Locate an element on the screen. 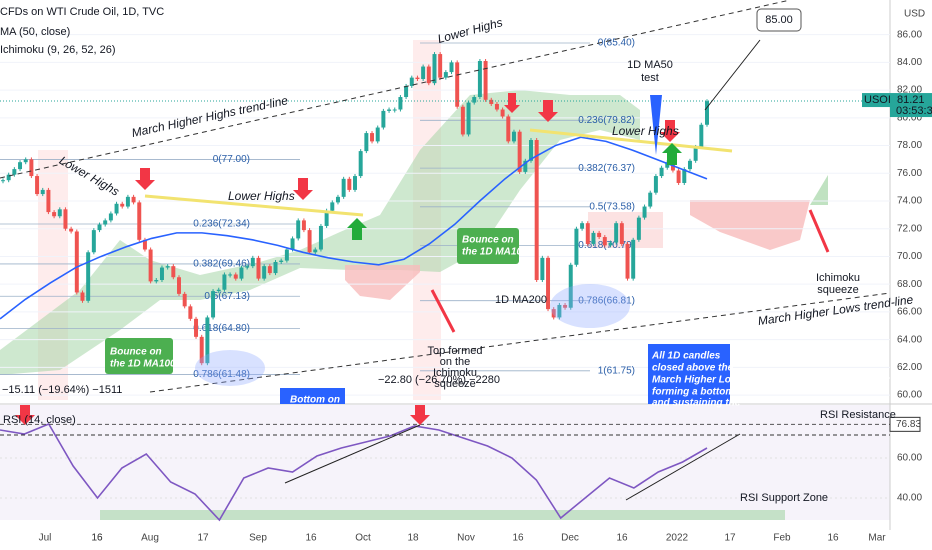 Image resolution: width=932 pixels, height=550 pixels. annotation: Bounce on is located at coordinates (136, 352).